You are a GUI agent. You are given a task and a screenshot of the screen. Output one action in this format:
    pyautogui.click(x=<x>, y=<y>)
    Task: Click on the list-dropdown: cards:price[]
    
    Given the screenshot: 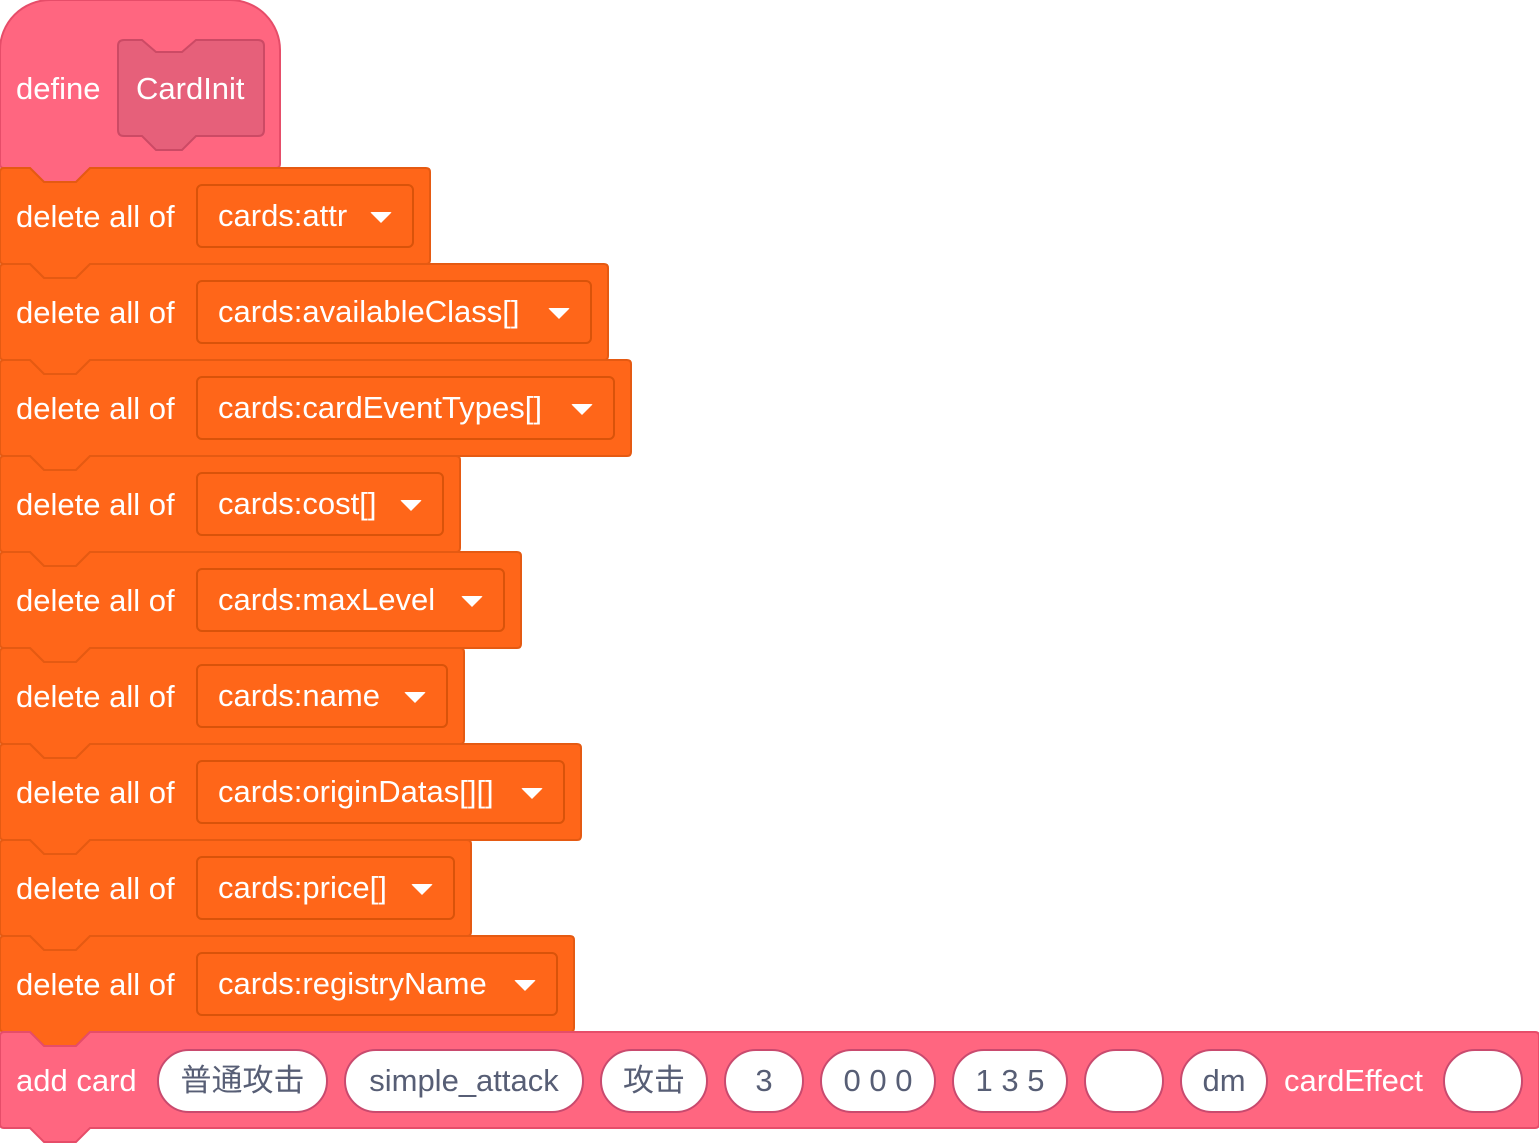 What is the action you would take?
    pyautogui.click(x=325, y=888)
    